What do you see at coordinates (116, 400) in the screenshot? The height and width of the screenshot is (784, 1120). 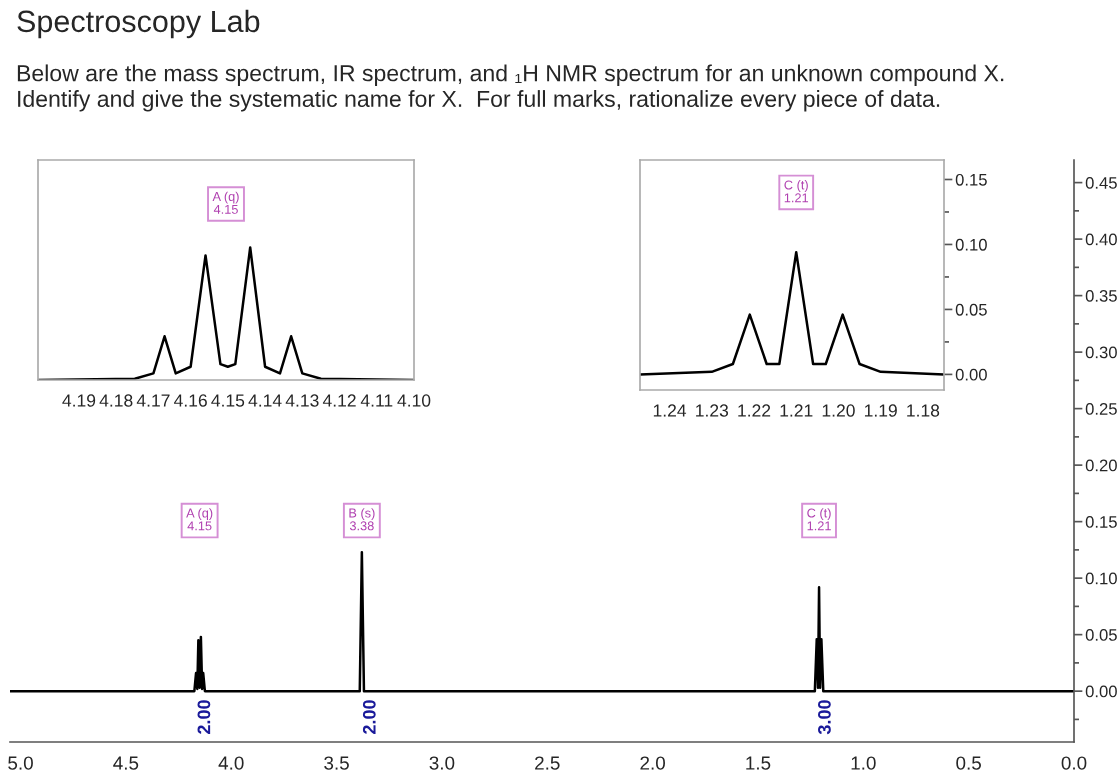 I see `x-tick-label: 4.18` at bounding box center [116, 400].